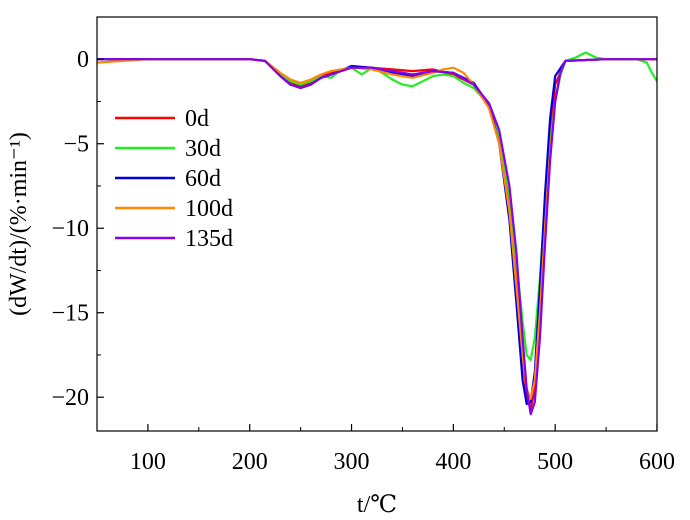 Image resolution: width=690 pixels, height=520 pixels. What do you see at coordinates (148, 462) in the screenshot?
I see `x-tick-label: 100` at bounding box center [148, 462].